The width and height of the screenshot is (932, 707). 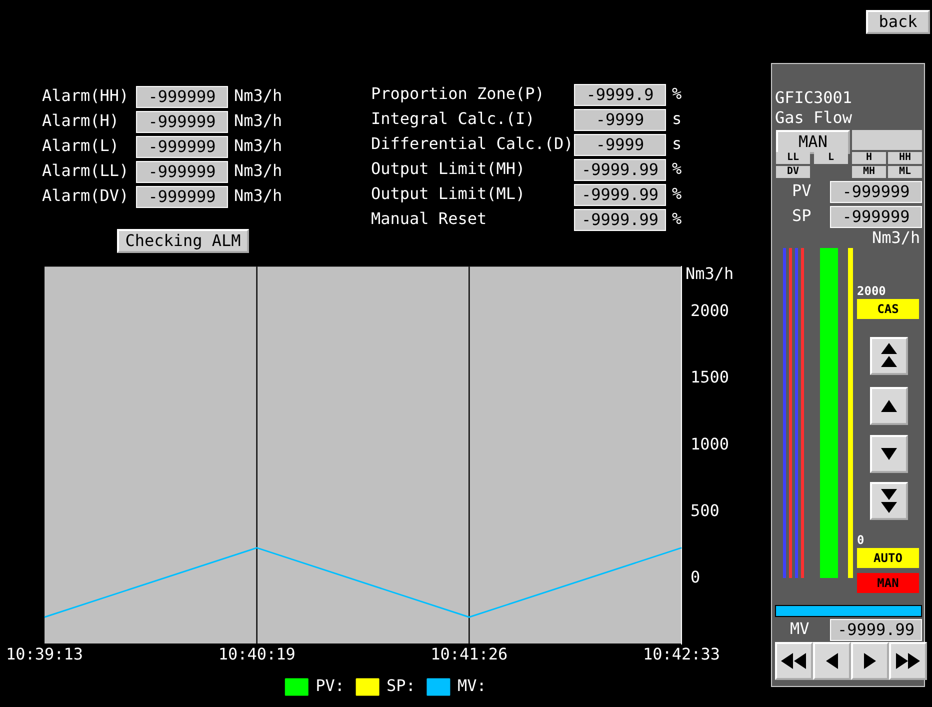 What do you see at coordinates (888, 558) in the screenshot?
I see `text: AUTO` at bounding box center [888, 558].